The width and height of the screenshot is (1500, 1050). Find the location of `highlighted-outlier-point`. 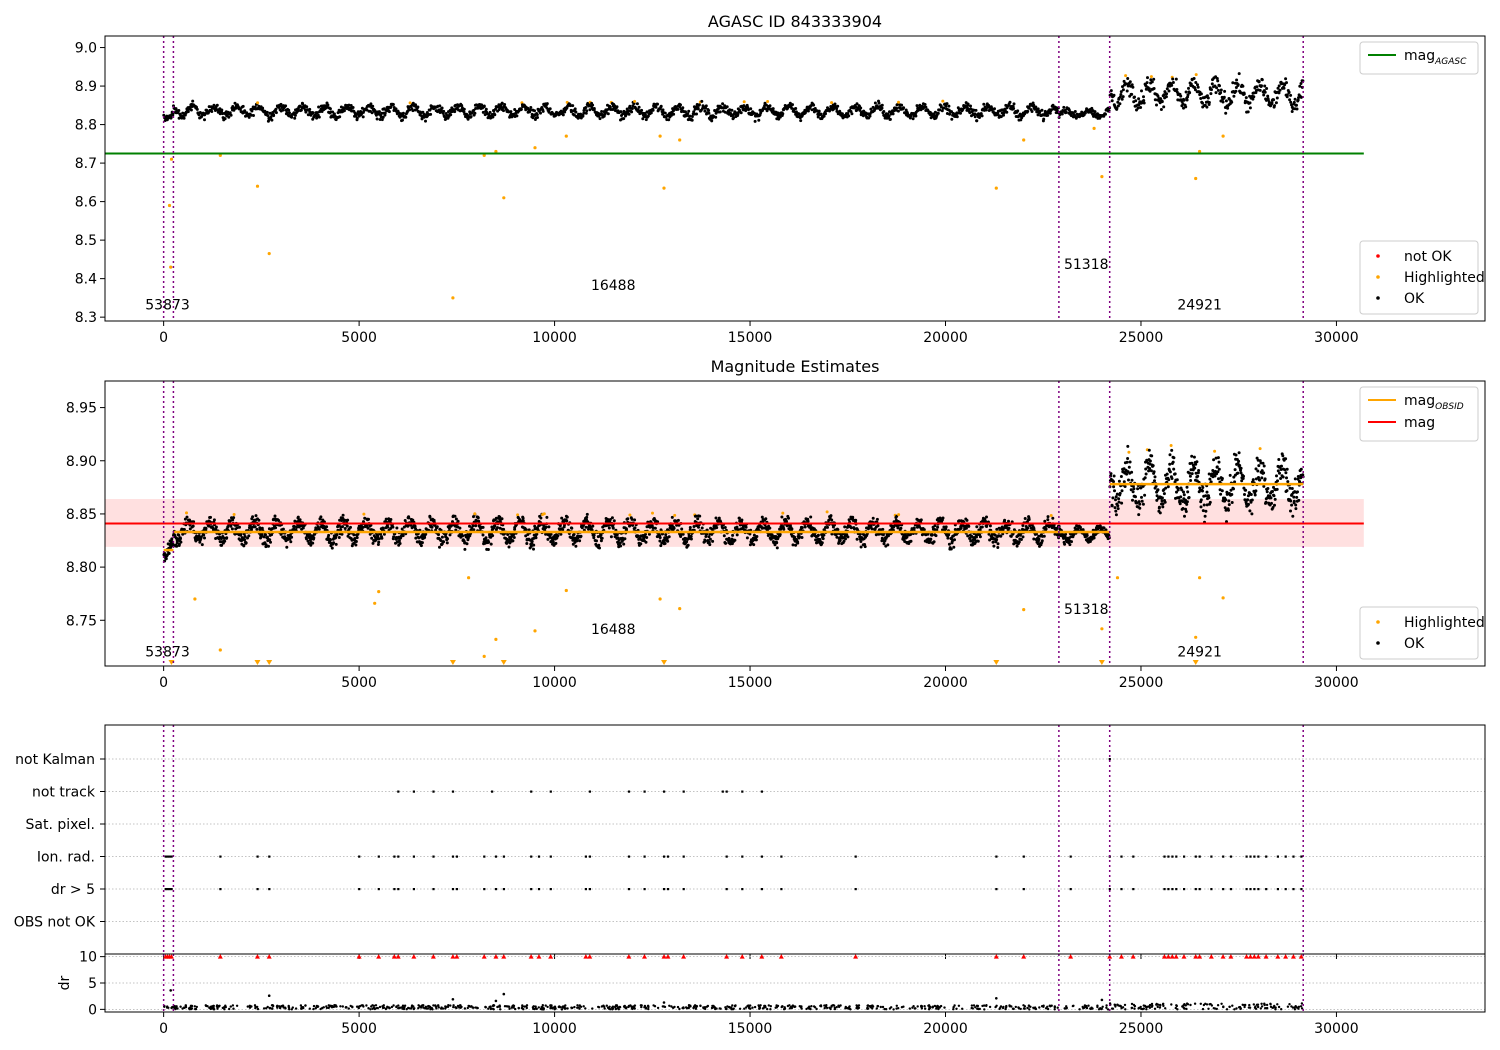

highlighted-outlier-point is located at coordinates (496, 151).